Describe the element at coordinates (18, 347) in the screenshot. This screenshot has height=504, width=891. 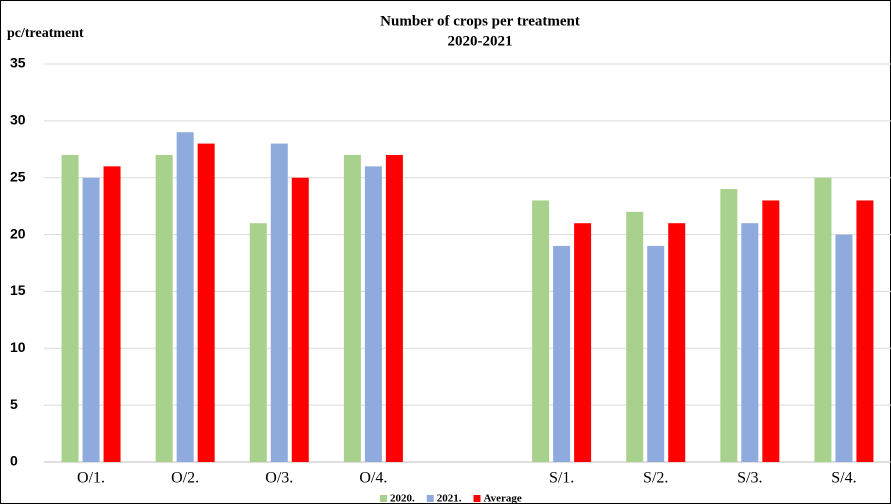
I see `y-tick-label: 10` at that location.